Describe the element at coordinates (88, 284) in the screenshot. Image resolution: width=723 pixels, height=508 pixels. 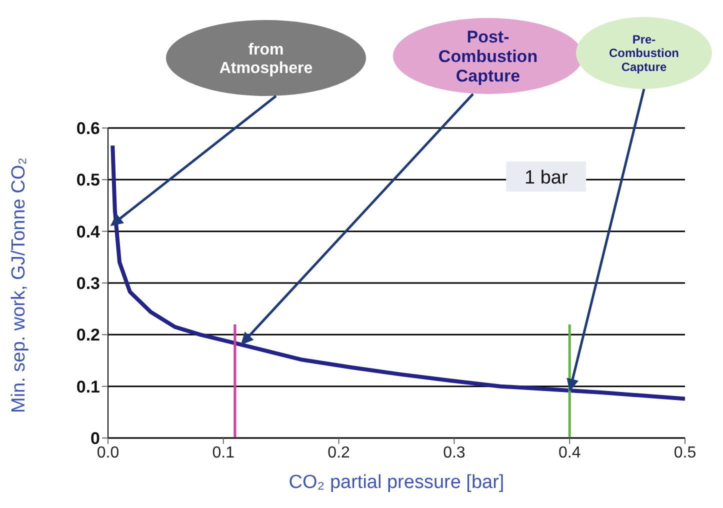
I see `y-tick-label: 0.3` at that location.